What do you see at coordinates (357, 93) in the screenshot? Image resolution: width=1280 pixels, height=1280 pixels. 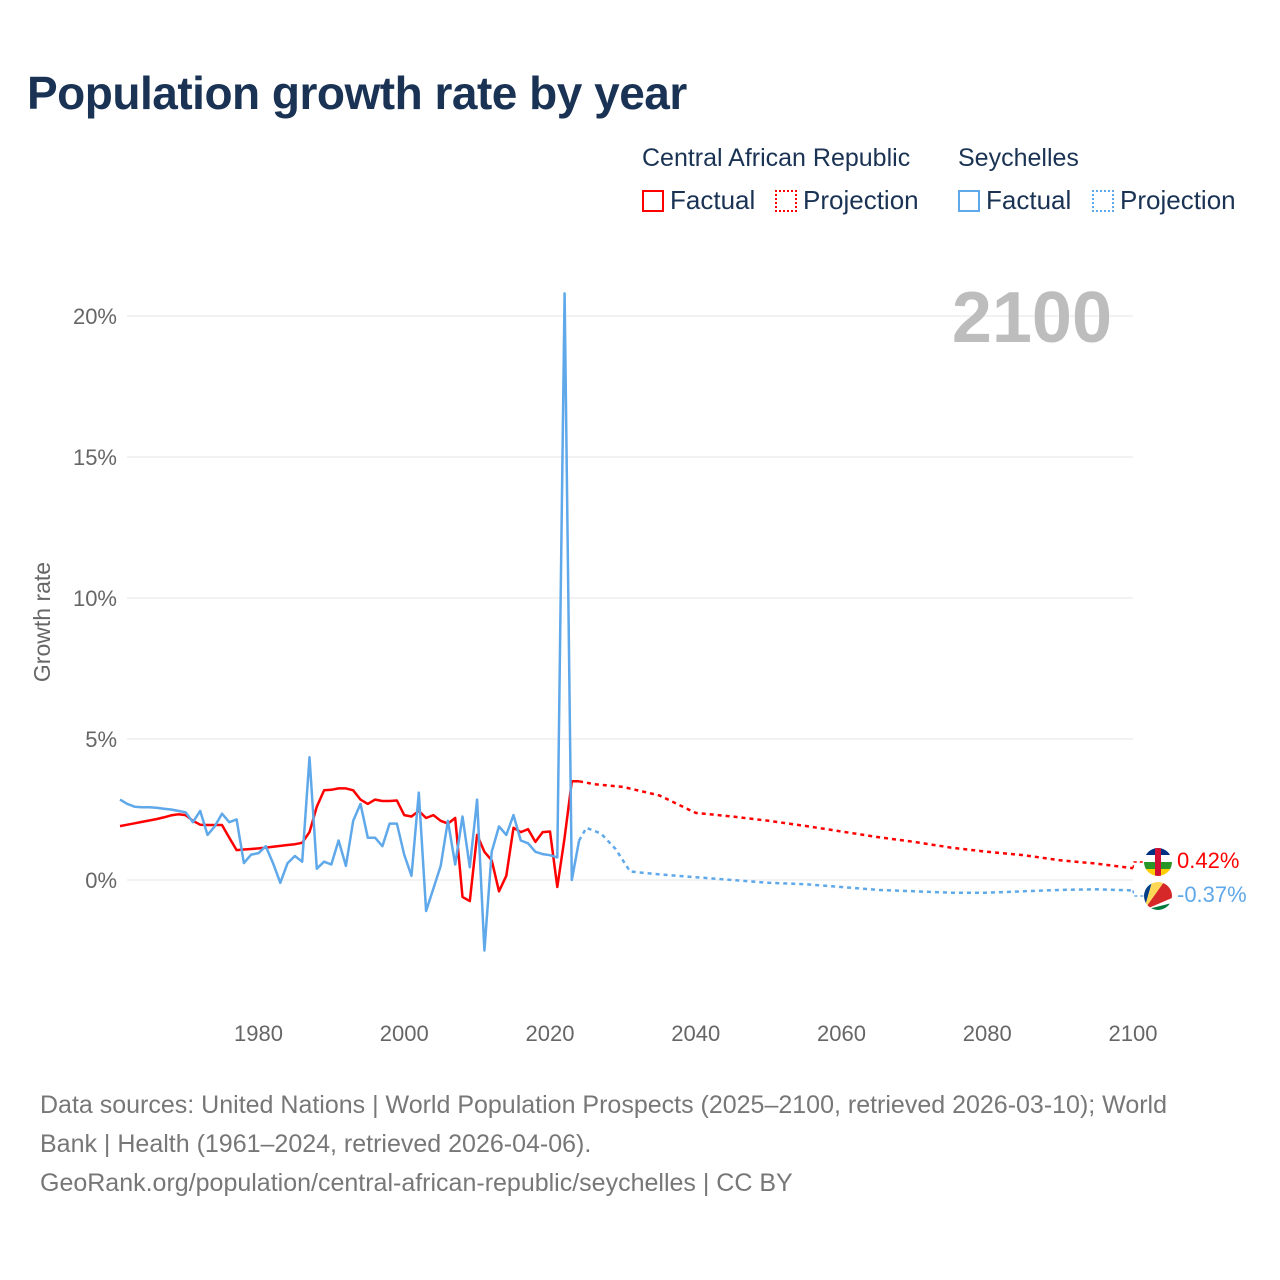 I see `chart-title: Population growth rate by year` at bounding box center [357, 93].